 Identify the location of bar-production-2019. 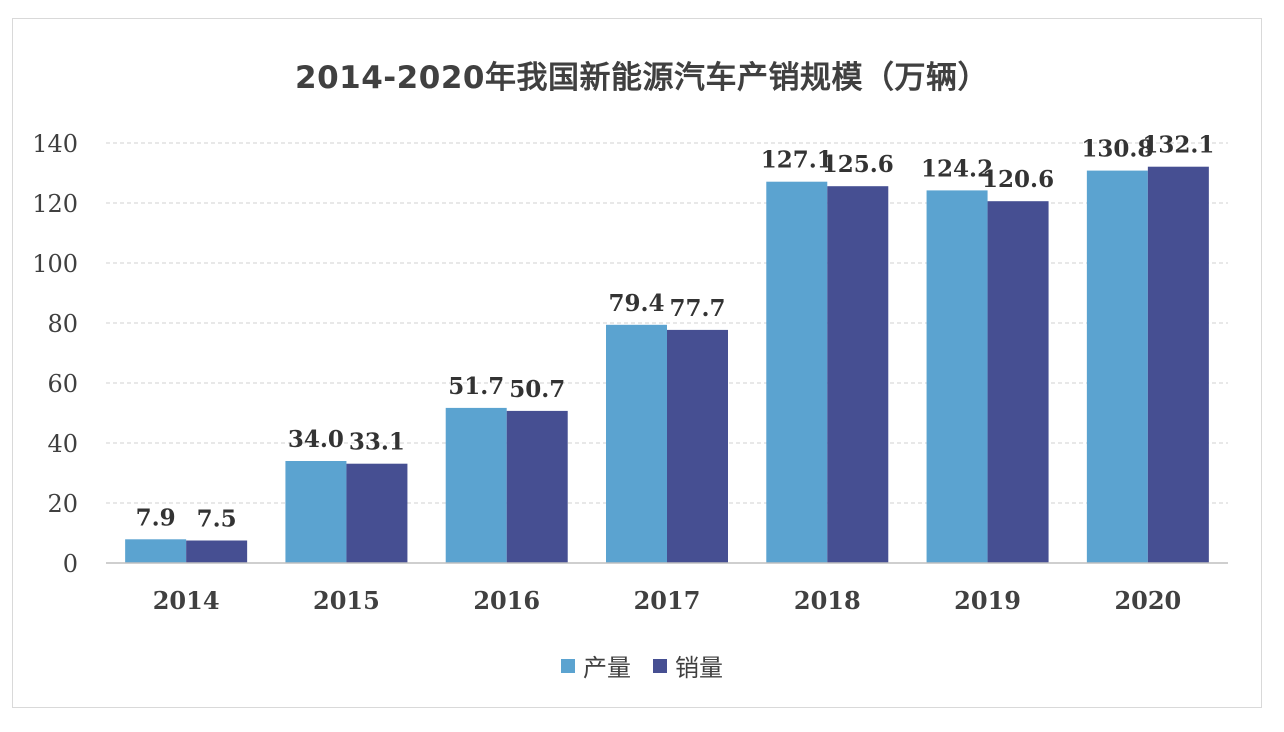
(957, 376).